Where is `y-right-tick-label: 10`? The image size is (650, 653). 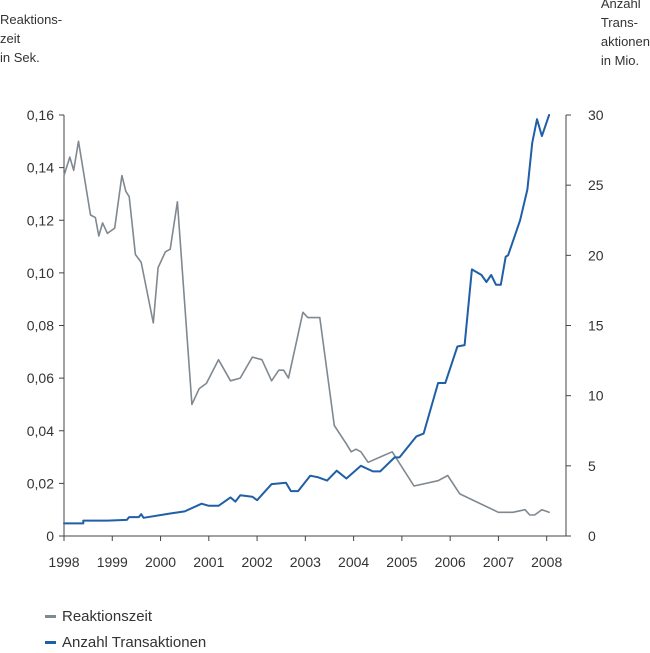
y-right-tick-label: 10 is located at coordinates (596, 396).